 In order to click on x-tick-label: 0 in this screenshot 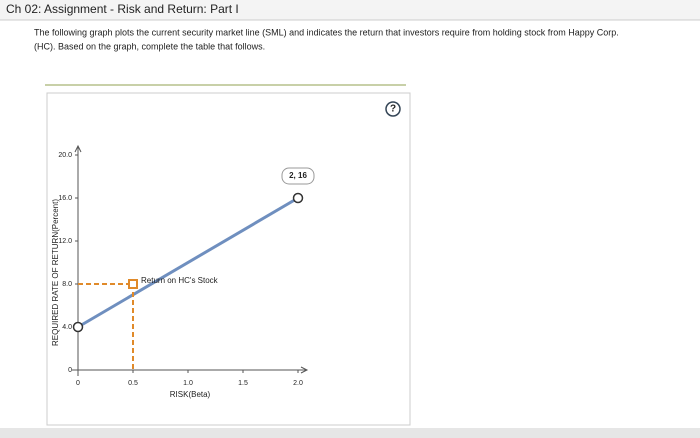, I will do `click(78, 383)`.